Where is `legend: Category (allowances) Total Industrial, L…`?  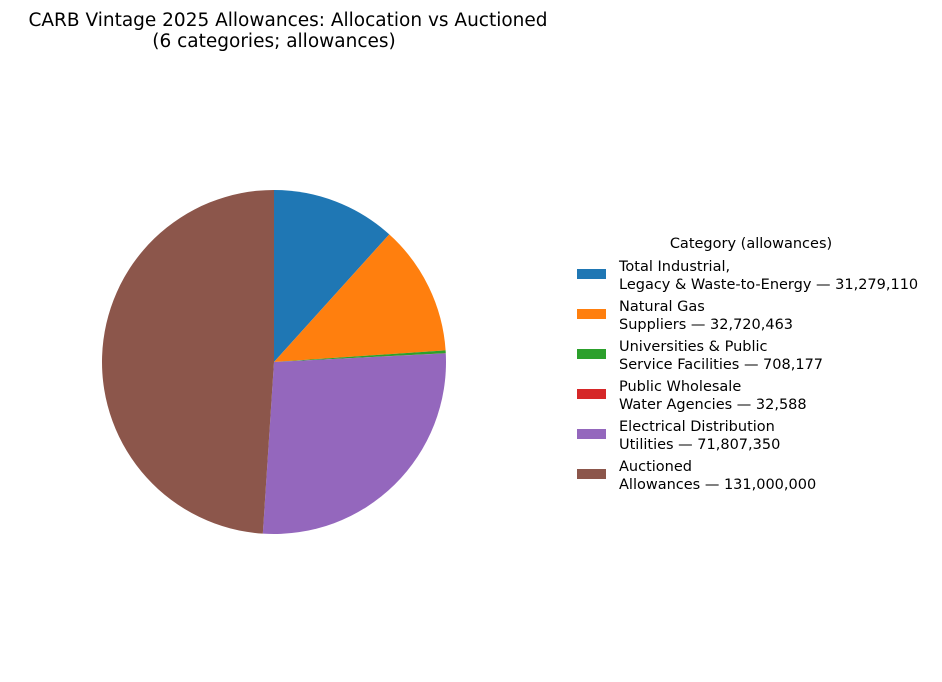 legend: Category (allowances) Total Industrial, L… is located at coordinates (747, 364).